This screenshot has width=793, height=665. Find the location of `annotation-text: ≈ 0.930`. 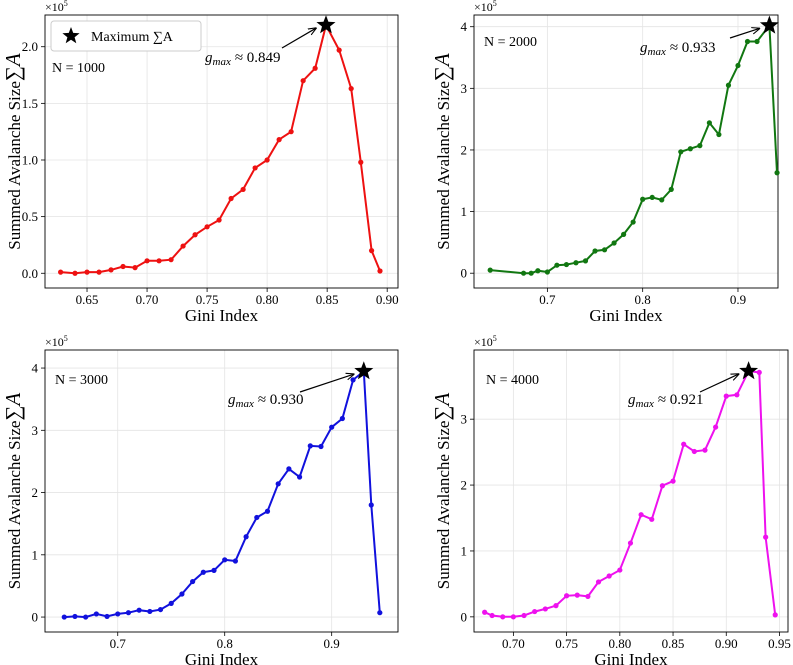

annotation-text: ≈ 0.930 is located at coordinates (281, 400).